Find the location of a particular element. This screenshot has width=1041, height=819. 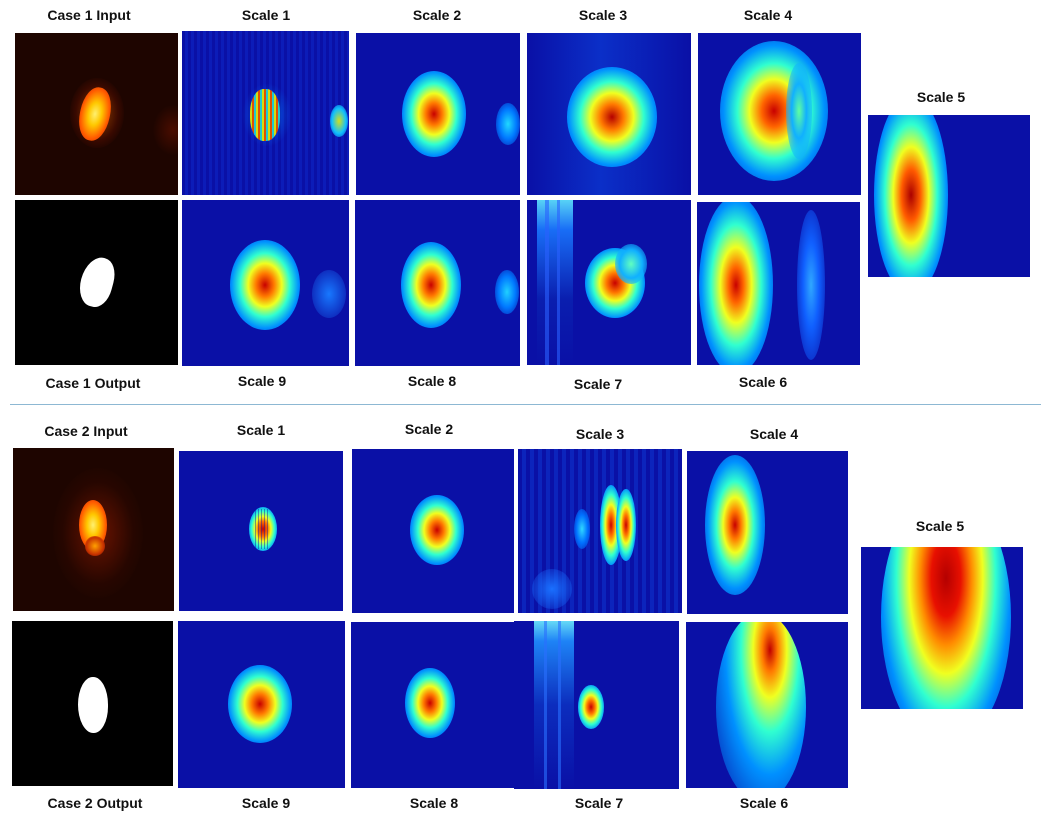

case1-scale9-label: Scale 9 is located at coordinates (262, 381).